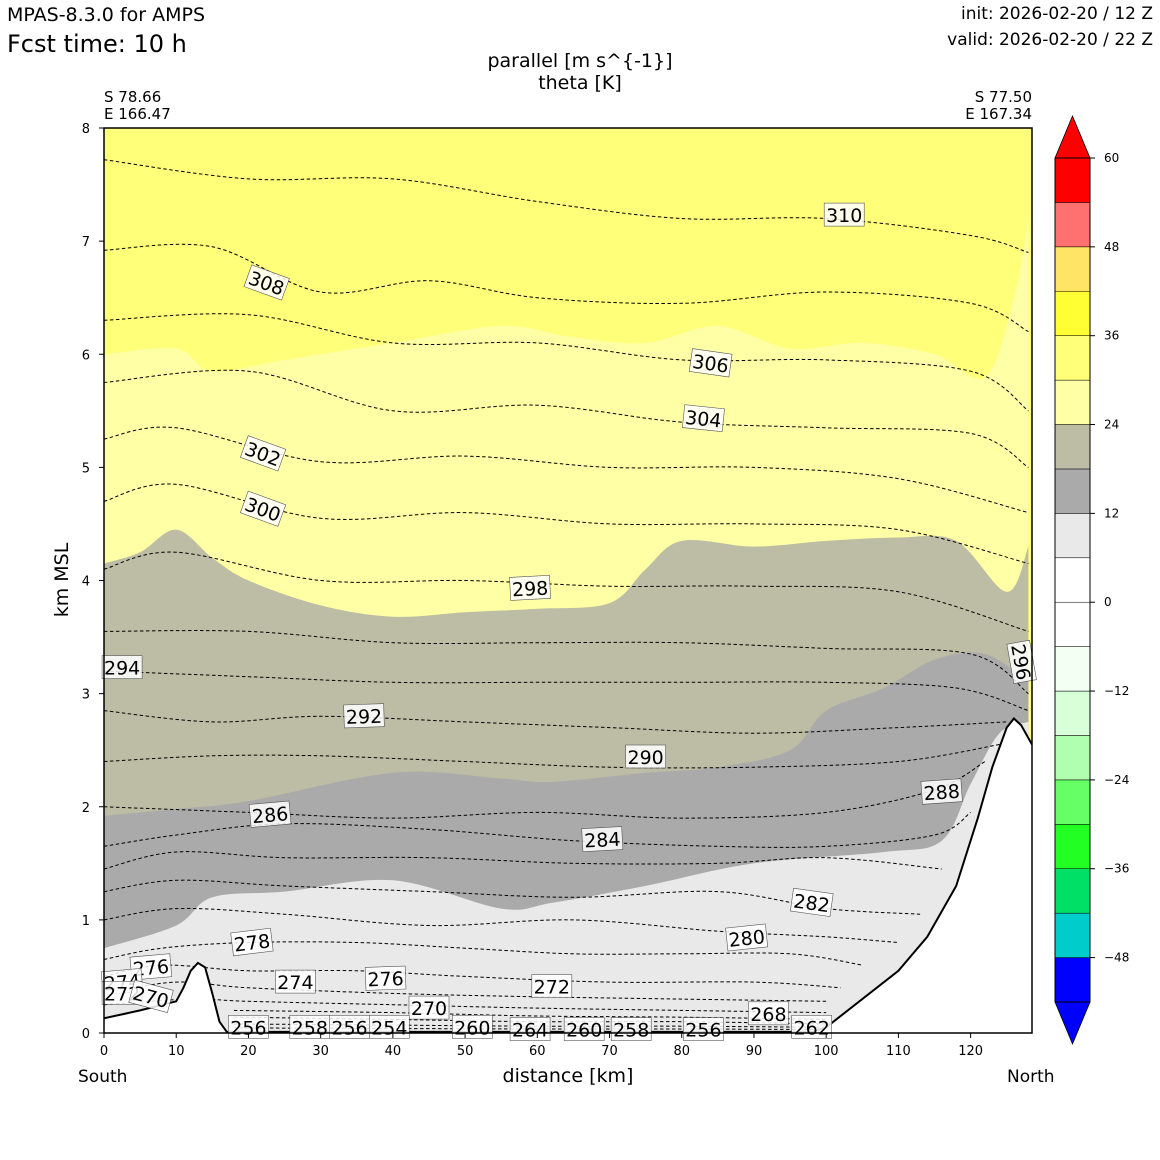 This screenshot has width=1160, height=1160. I want to click on y-tick-label: 5, so click(86, 468).